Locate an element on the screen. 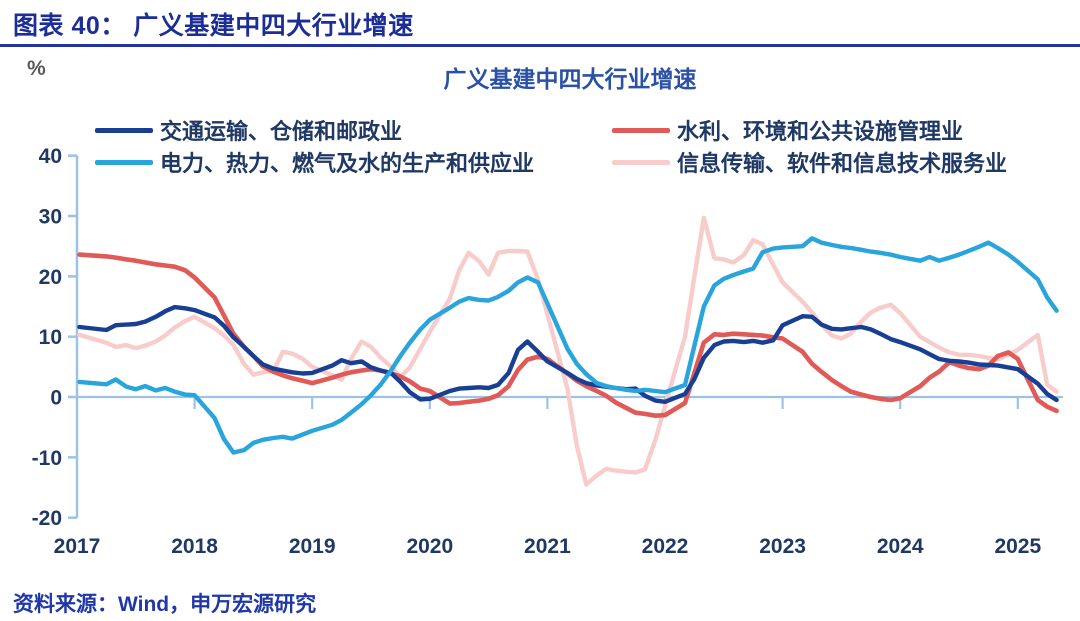 This screenshot has width=1080, height=621. y-tick-label: 20 is located at coordinates (50, 277).